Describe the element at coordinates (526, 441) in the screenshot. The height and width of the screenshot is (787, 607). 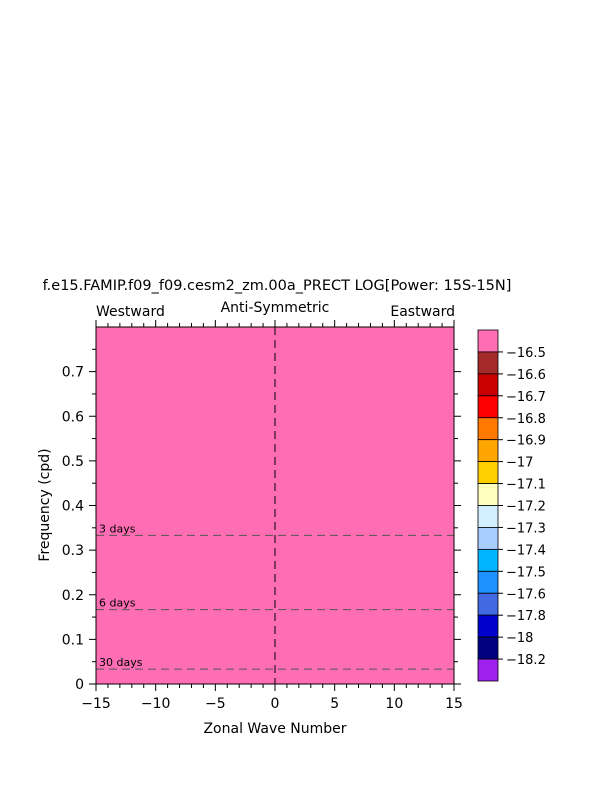
I see `colorbar-label: −16.9` at that location.